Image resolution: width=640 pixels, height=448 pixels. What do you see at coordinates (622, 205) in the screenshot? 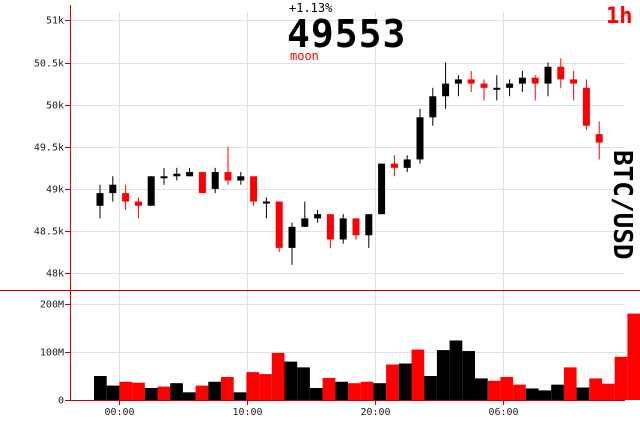
I see `pair-label: BTC/USD` at bounding box center [622, 205].